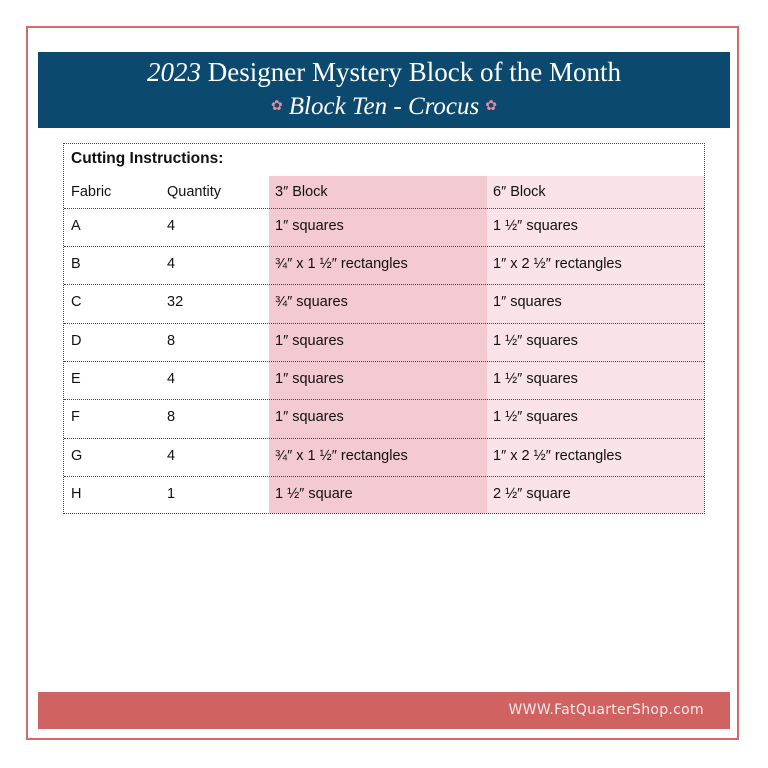 The image size is (768, 768). What do you see at coordinates (147, 158) in the screenshot?
I see `table-title: Cutting Instructions:` at bounding box center [147, 158].